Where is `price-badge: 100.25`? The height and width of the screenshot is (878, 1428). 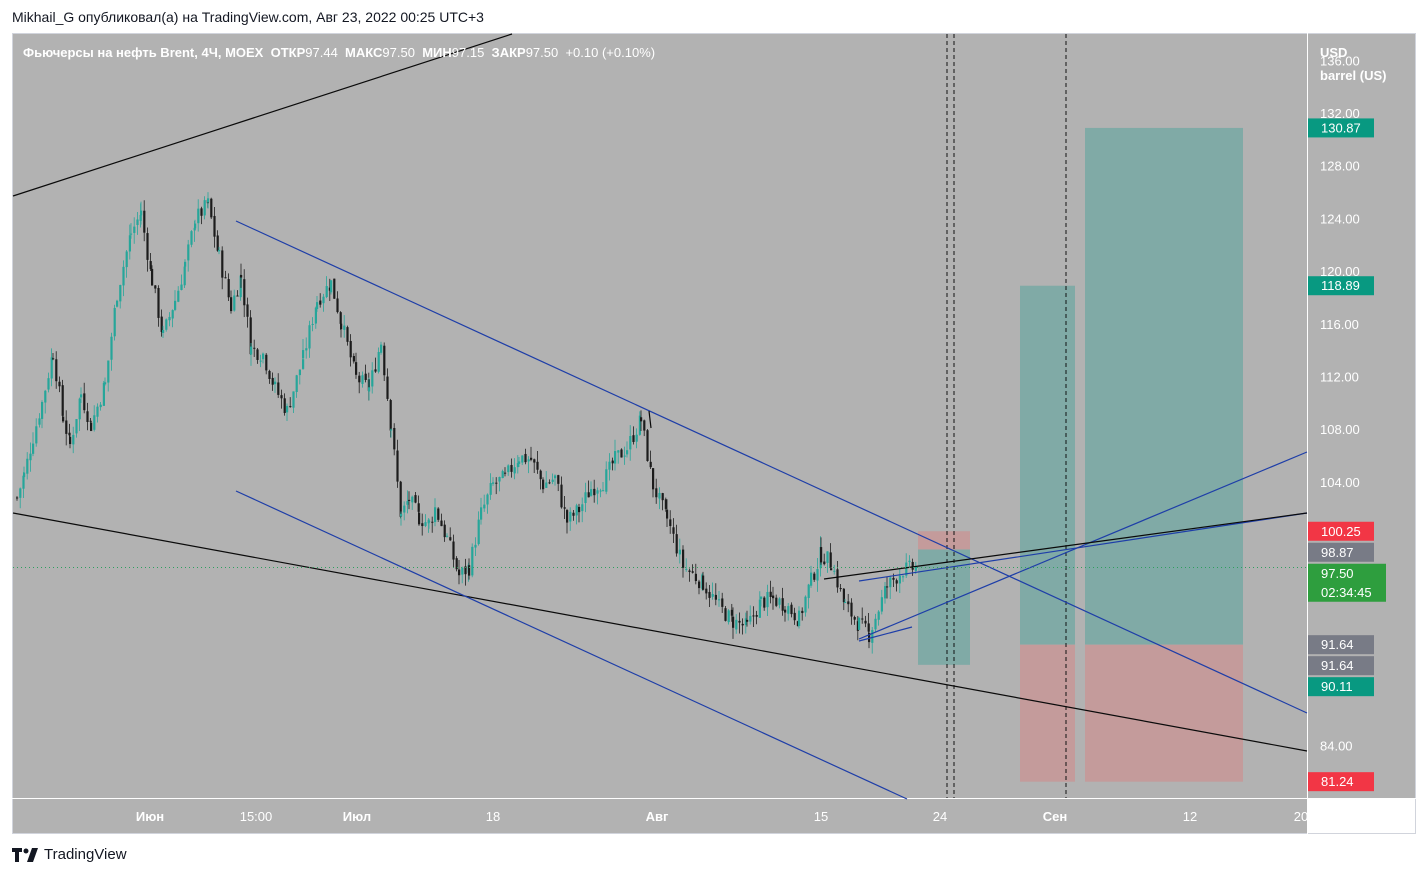 price-badge: 100.25 is located at coordinates (1341, 531).